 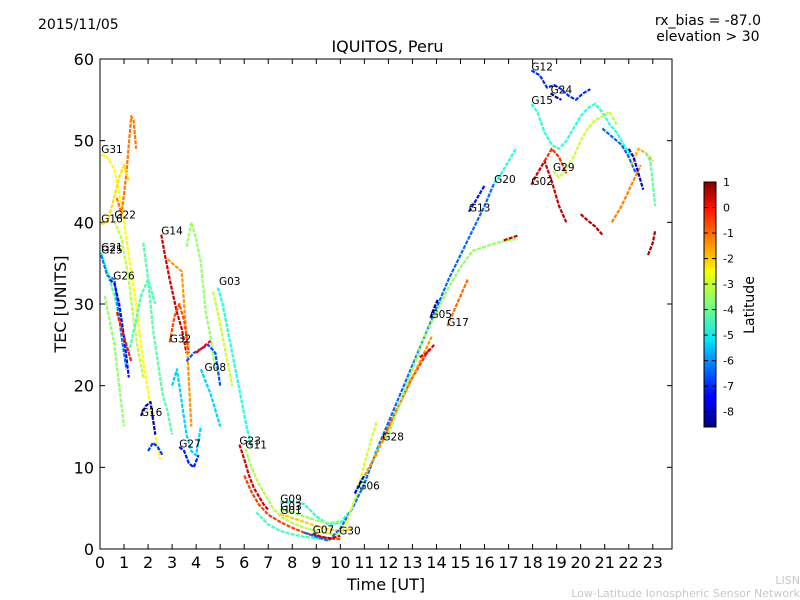 What do you see at coordinates (220, 562) in the screenshot?
I see `x-tick-label: 5` at bounding box center [220, 562].